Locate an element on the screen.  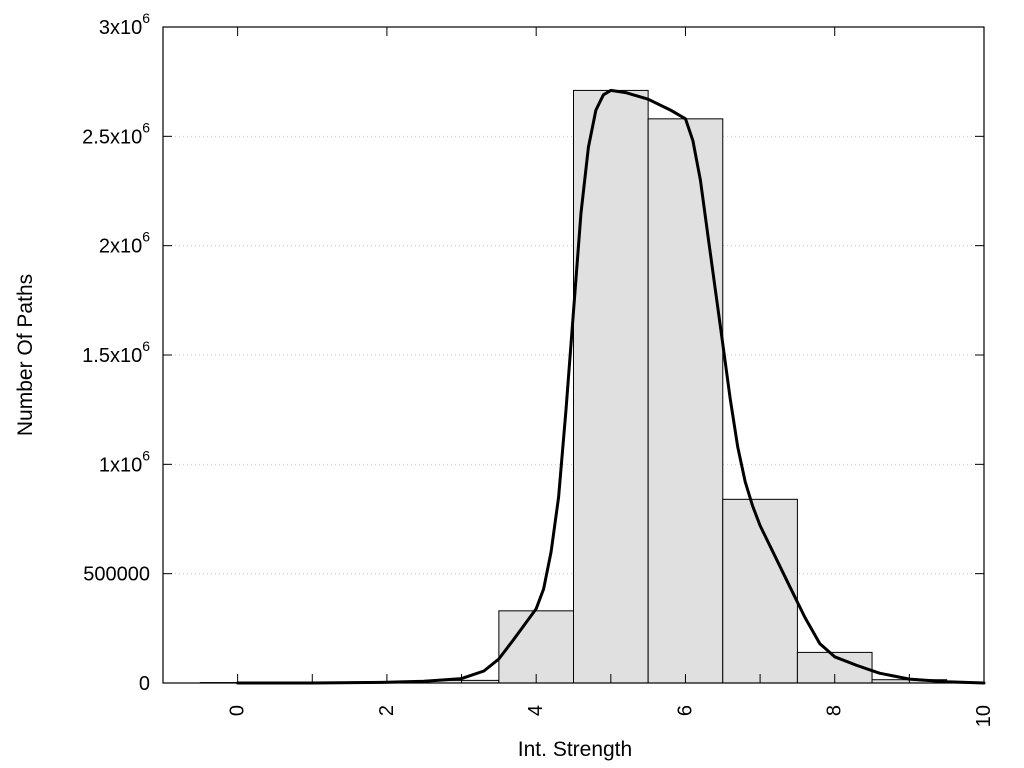
y-tick-label-base: 1.5x10 is located at coordinates (112, 356).